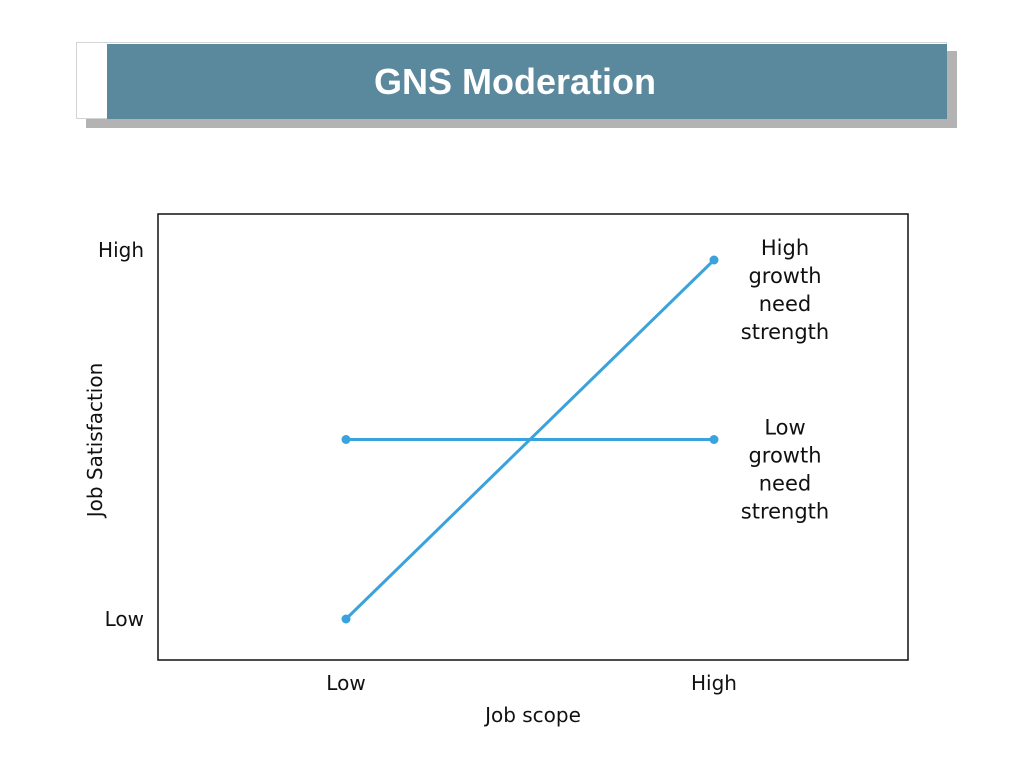 The width and height of the screenshot is (1024, 768). Describe the element at coordinates (532, 715) in the screenshot. I see `x-axis-label: Job scope` at that location.